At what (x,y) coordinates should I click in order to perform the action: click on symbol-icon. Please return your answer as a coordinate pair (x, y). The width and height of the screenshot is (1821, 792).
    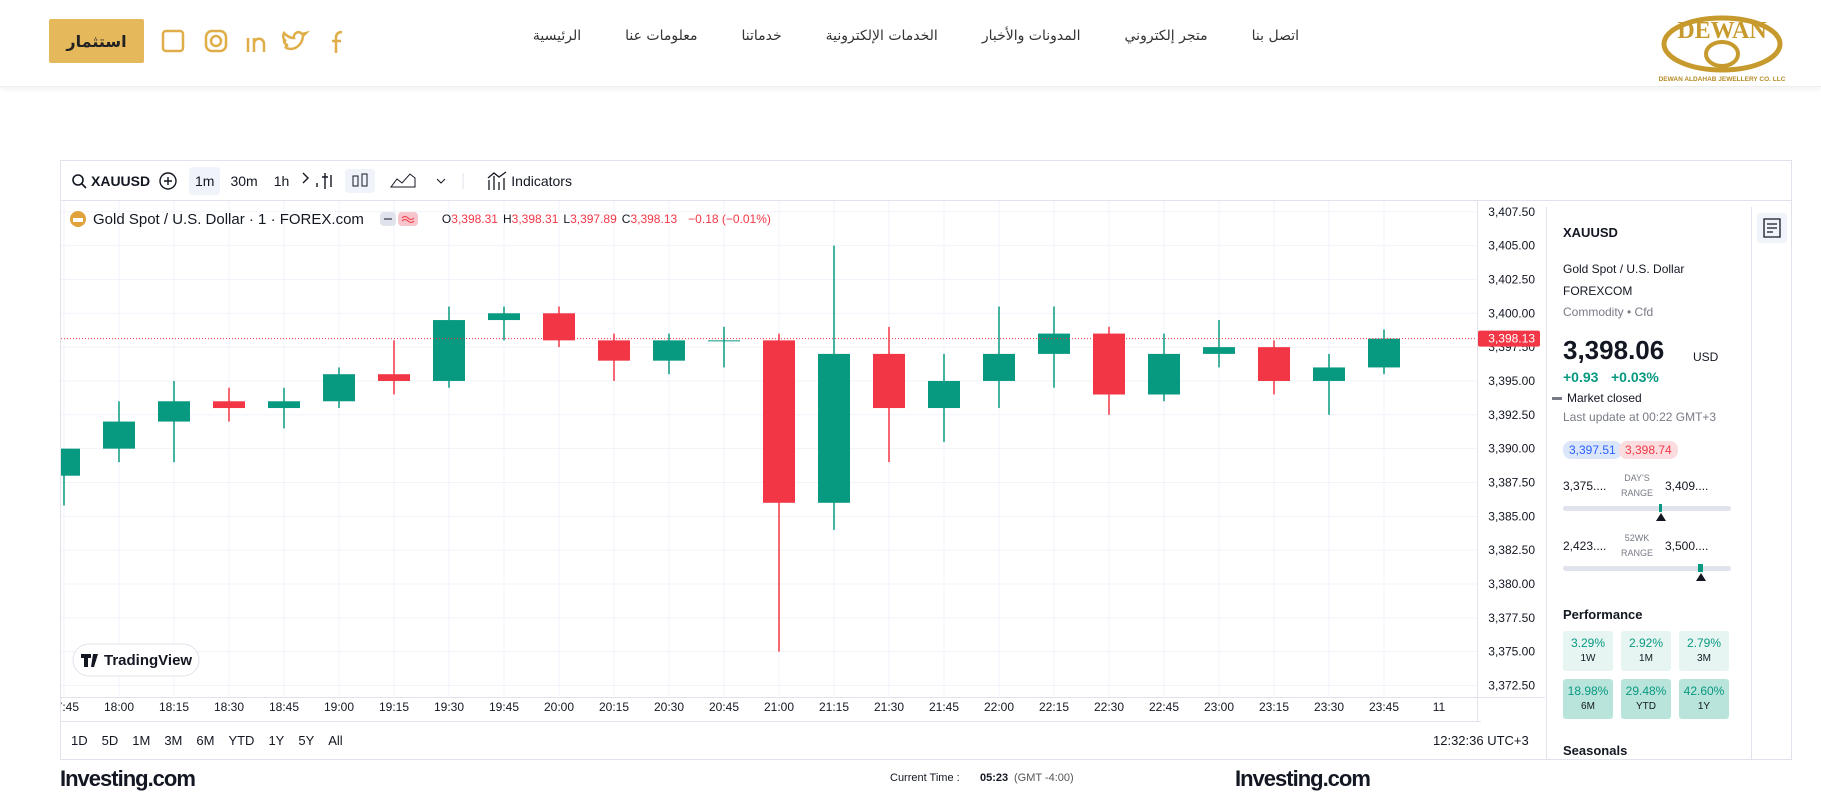
    Looking at the image, I should click on (78, 219).